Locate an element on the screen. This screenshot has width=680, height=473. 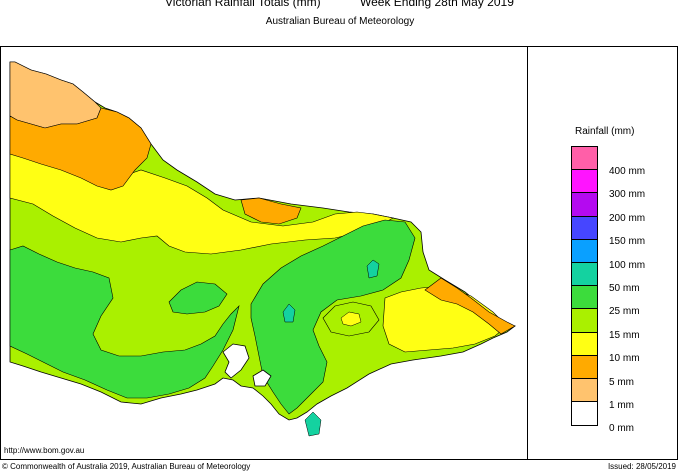
region-10mm-islet is located at coordinates (351, 319).